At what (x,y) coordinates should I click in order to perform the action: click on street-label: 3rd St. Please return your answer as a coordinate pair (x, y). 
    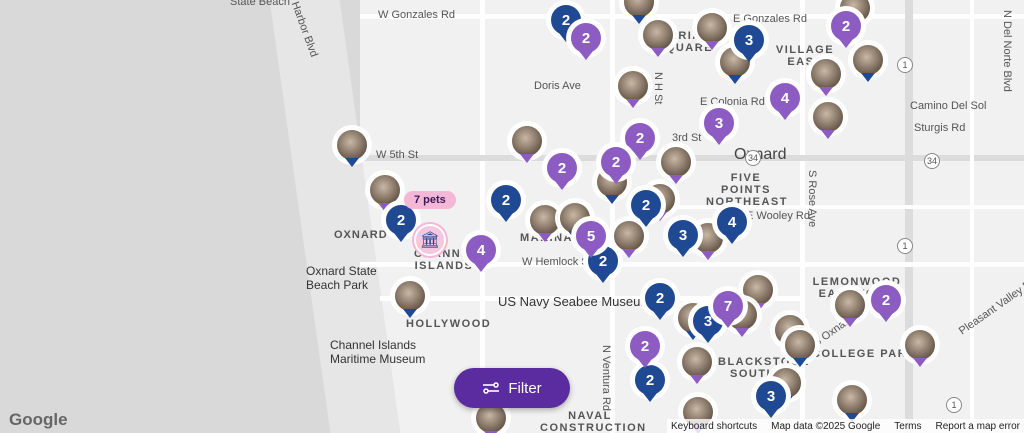
    Looking at the image, I should click on (687, 138).